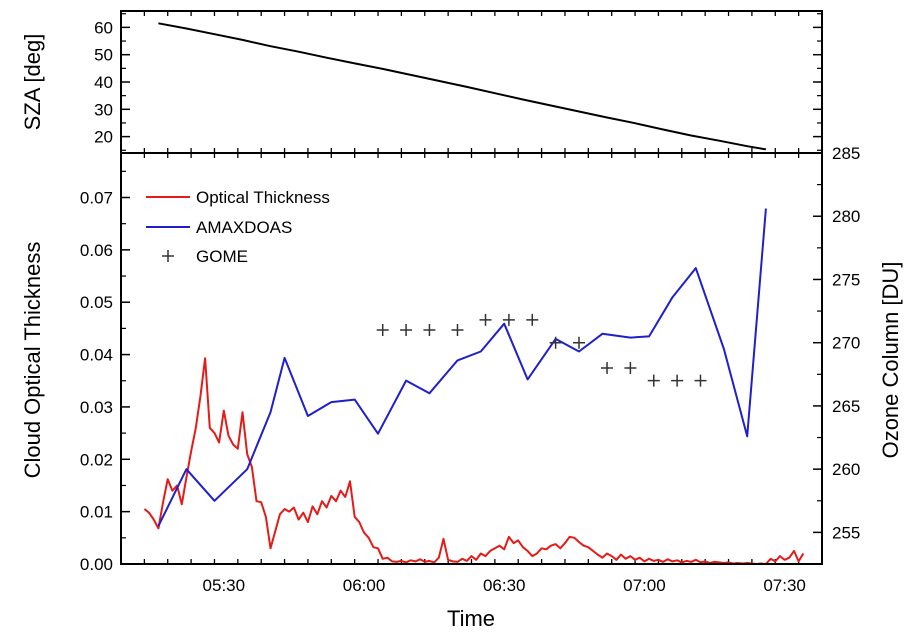 Image resolution: width=910 pixels, height=634 pixels. What do you see at coordinates (103, 109) in the screenshot?
I see `sza-y-tick-label: 30` at bounding box center [103, 109].